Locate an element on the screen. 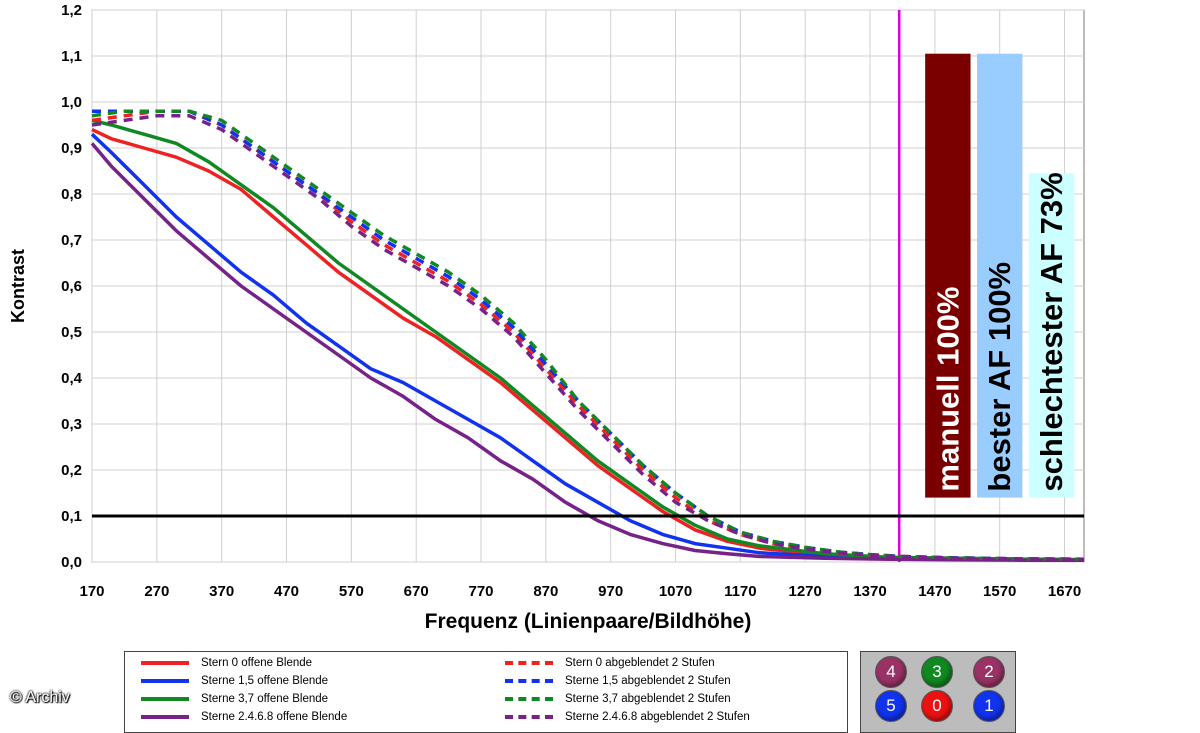 Image resolution: width=1200 pixels, height=733 pixels. marker-circle: 2 is located at coordinates (989, 672).